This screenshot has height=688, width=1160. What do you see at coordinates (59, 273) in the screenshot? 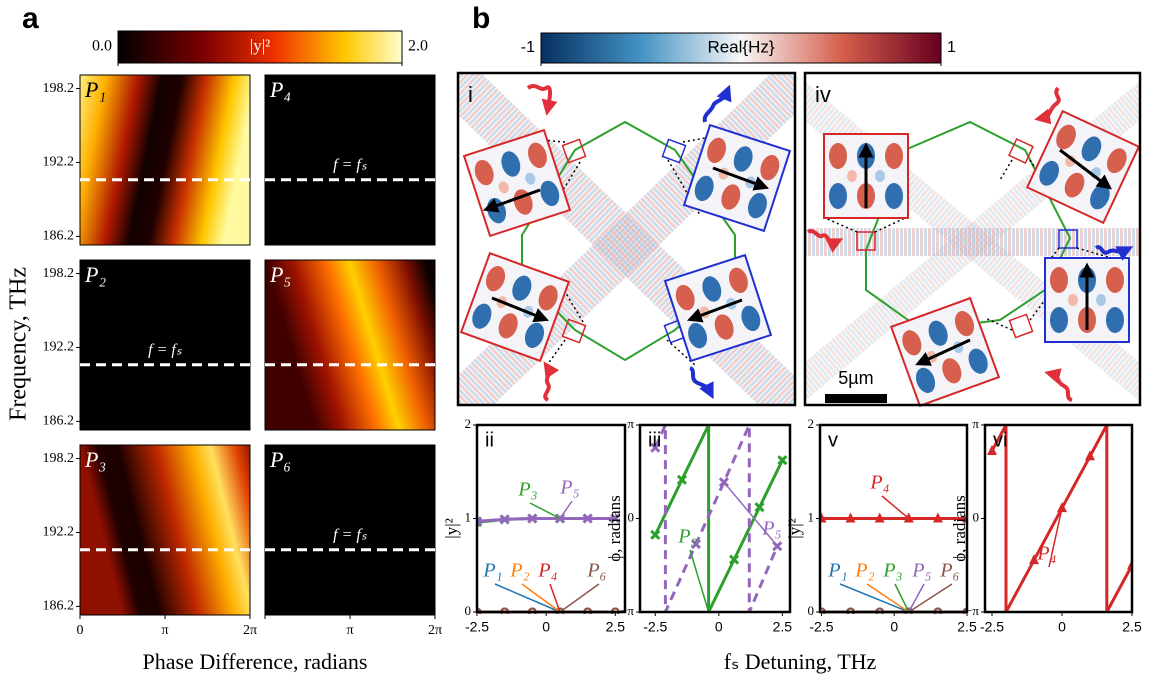
I see `y-tick-label: 198.2` at bounding box center [59, 273].